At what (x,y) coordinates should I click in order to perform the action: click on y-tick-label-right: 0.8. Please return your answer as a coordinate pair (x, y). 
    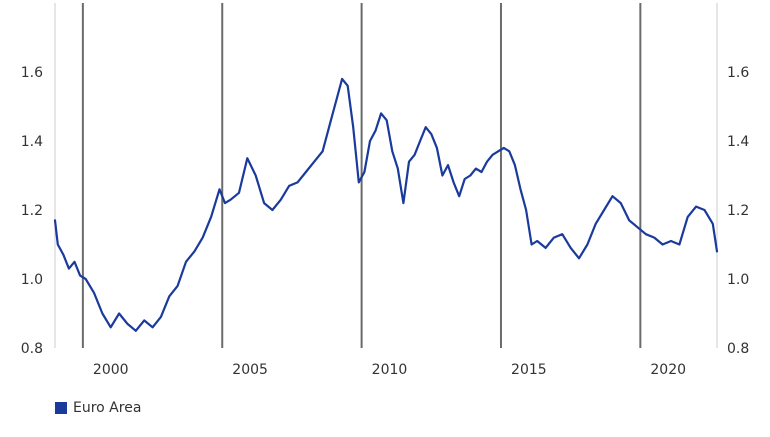
    Looking at the image, I should click on (738, 349).